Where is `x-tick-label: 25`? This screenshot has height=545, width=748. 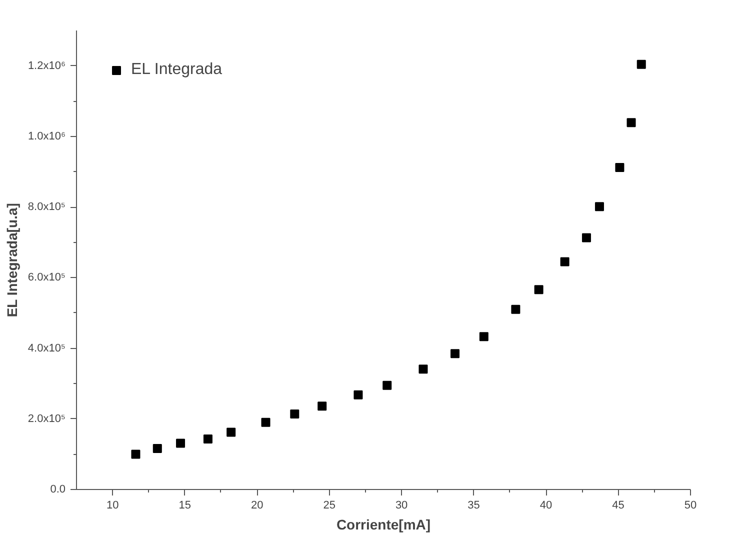 x-tick-label: 25 is located at coordinates (329, 506).